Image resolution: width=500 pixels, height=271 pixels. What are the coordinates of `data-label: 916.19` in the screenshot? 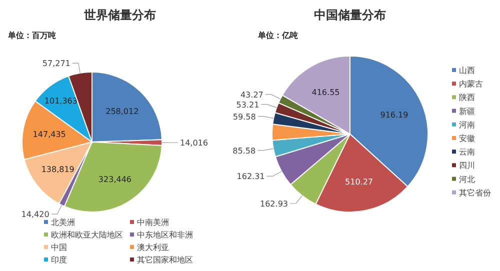 It's located at (394, 115).